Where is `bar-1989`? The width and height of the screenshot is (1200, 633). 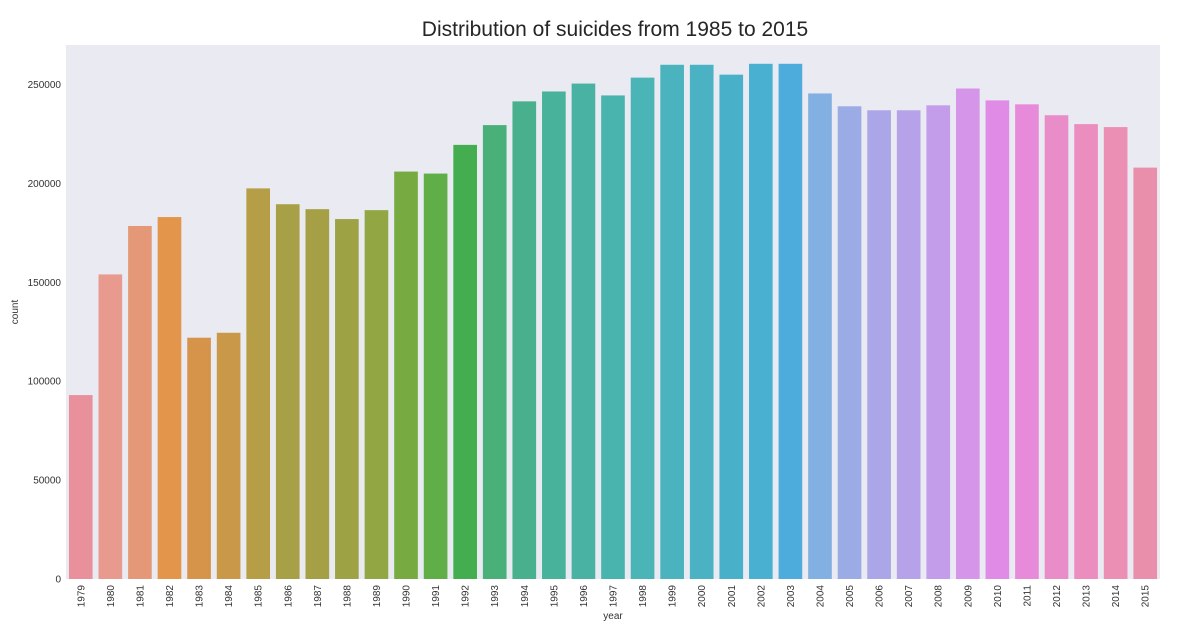 bar-1989 is located at coordinates (376, 394).